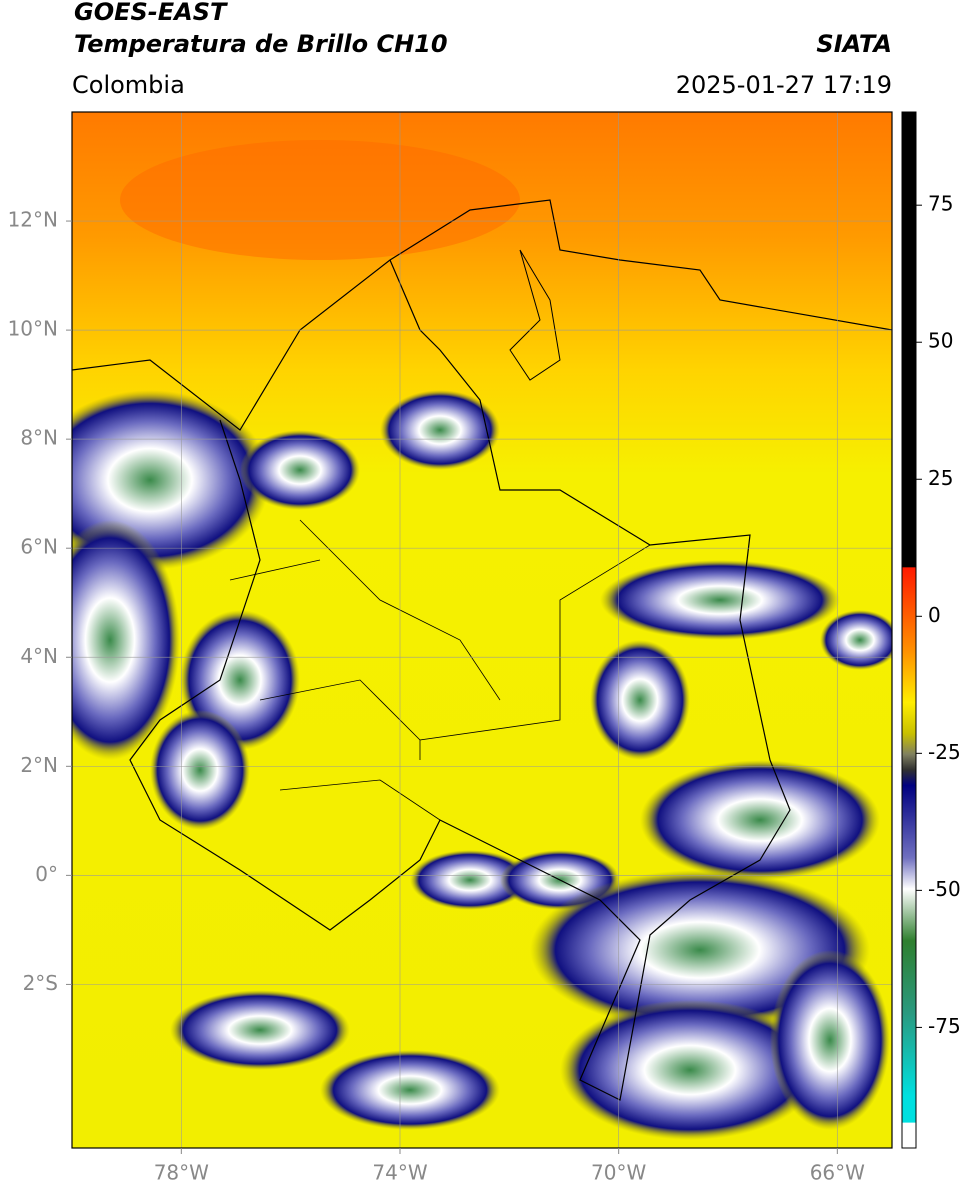 This screenshot has width=966, height=1190. What do you see at coordinates (854, 44) in the screenshot?
I see `source: SIATA` at bounding box center [854, 44].